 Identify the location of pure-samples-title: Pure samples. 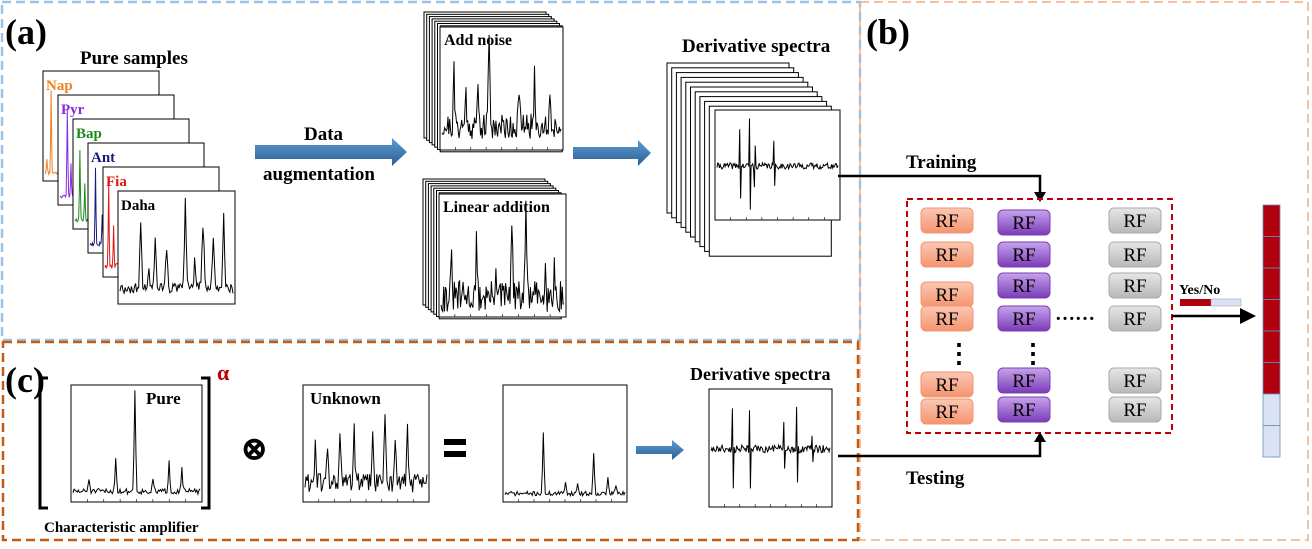
(134, 58).